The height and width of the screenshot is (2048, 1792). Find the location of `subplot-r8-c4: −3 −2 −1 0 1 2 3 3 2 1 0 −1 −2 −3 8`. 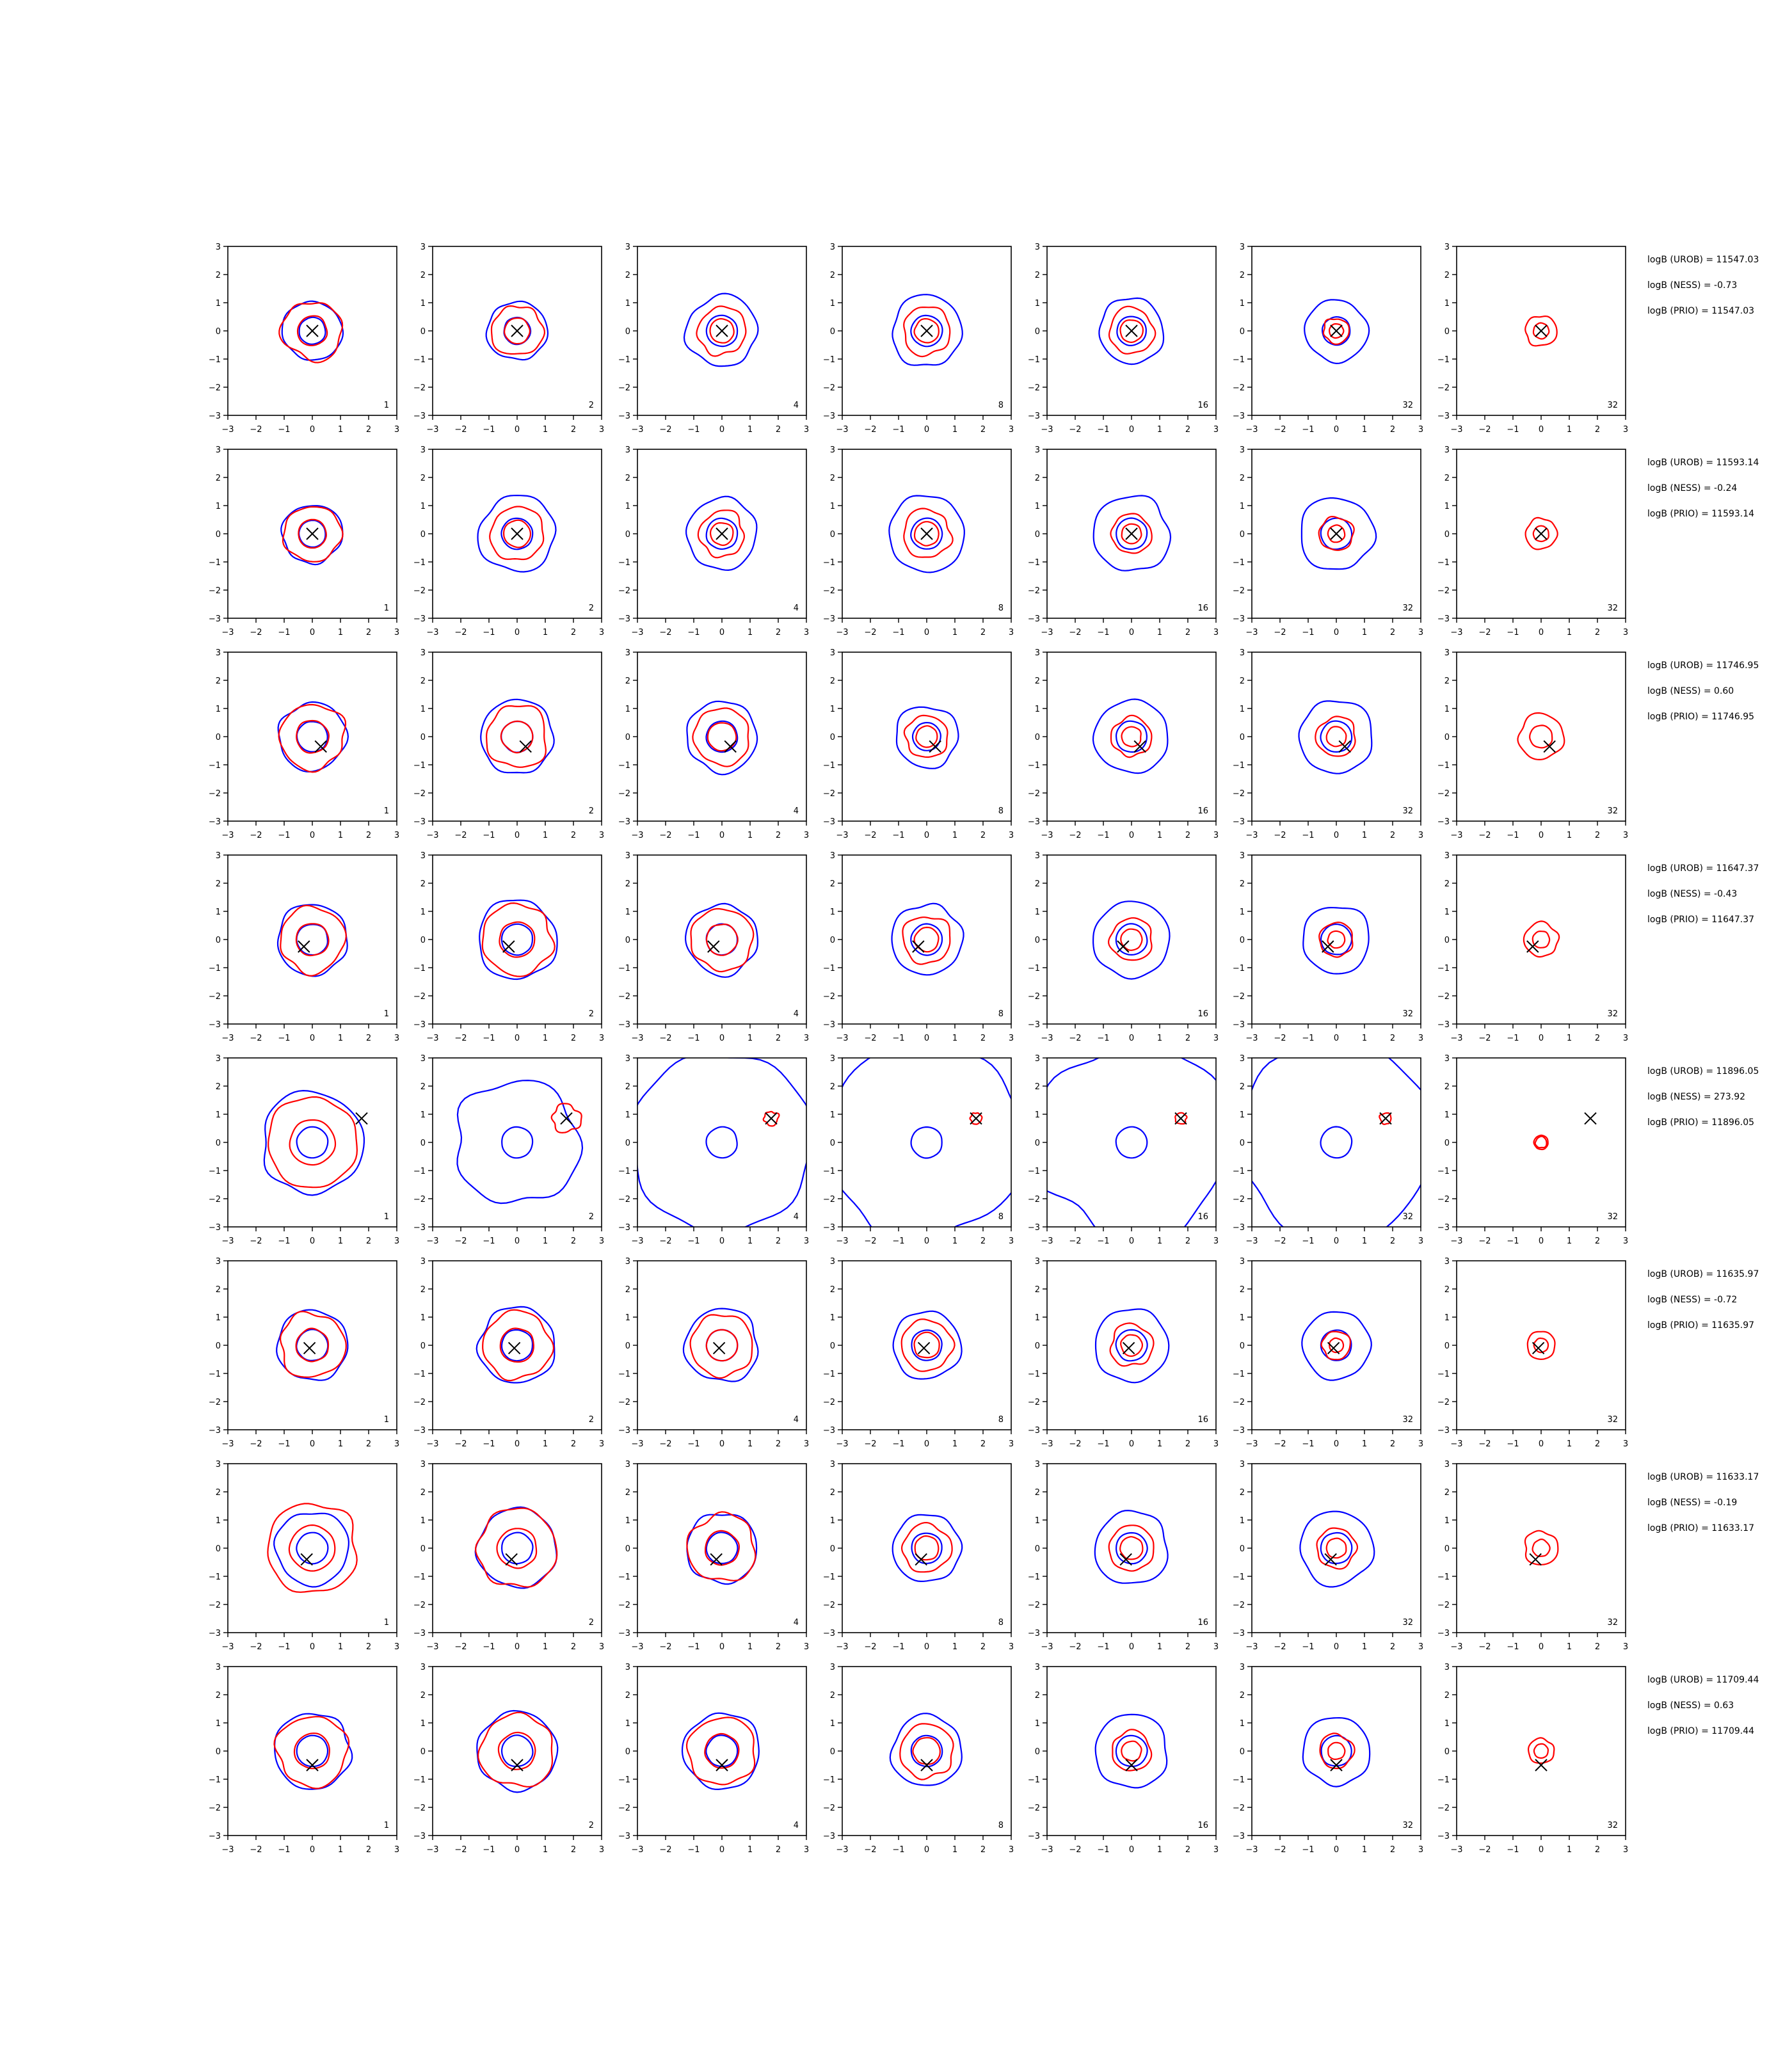

subplot-r8-c4: −3 −2 −1 0 1 2 3 3 2 1 0 −1 −2 −3 8 is located at coordinates (918, 1759).